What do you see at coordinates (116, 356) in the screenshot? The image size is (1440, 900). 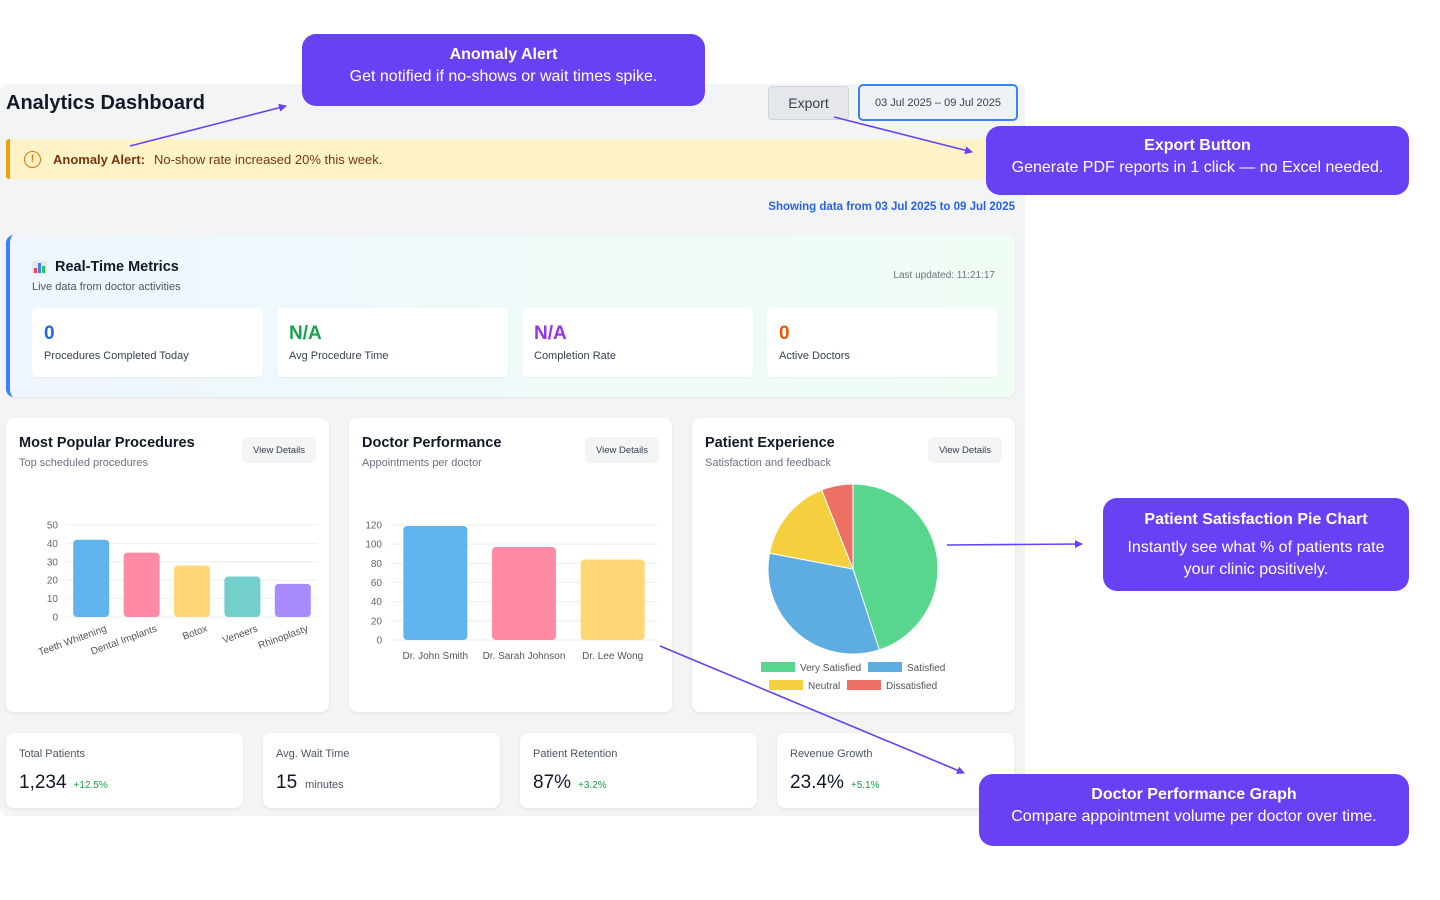 I see `metric-label: Procedures Completed Today` at bounding box center [116, 356].